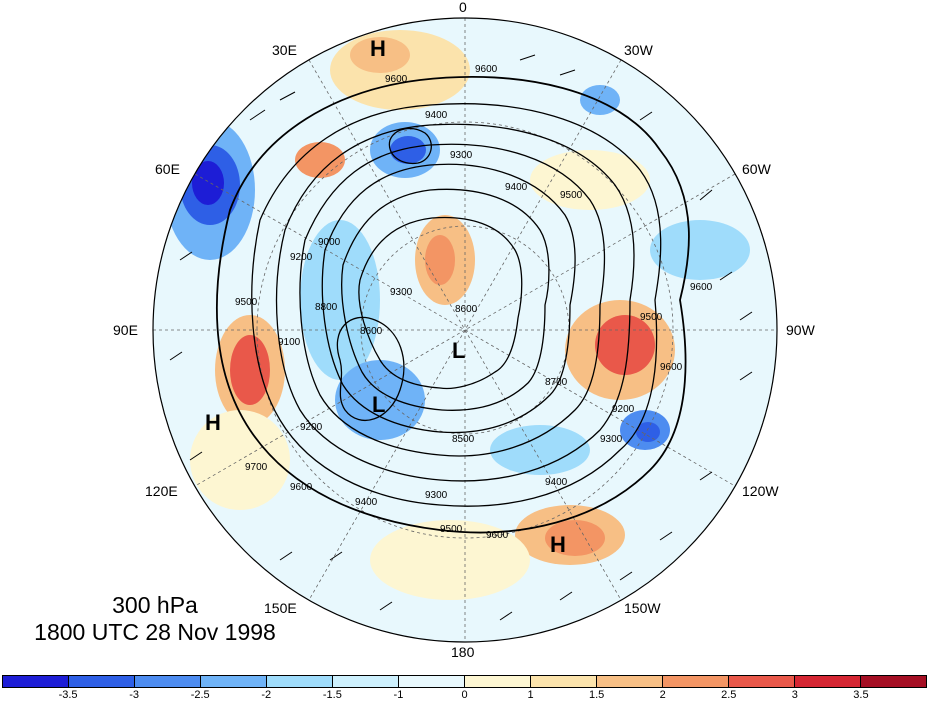 The height and width of the screenshot is (703, 928). I want to click on colorbar-ticks: -3.5 -3 -2.5 -2 -1.5 -1 0 1 1.5 2 2.5 3 3.5, so click(464, 696).